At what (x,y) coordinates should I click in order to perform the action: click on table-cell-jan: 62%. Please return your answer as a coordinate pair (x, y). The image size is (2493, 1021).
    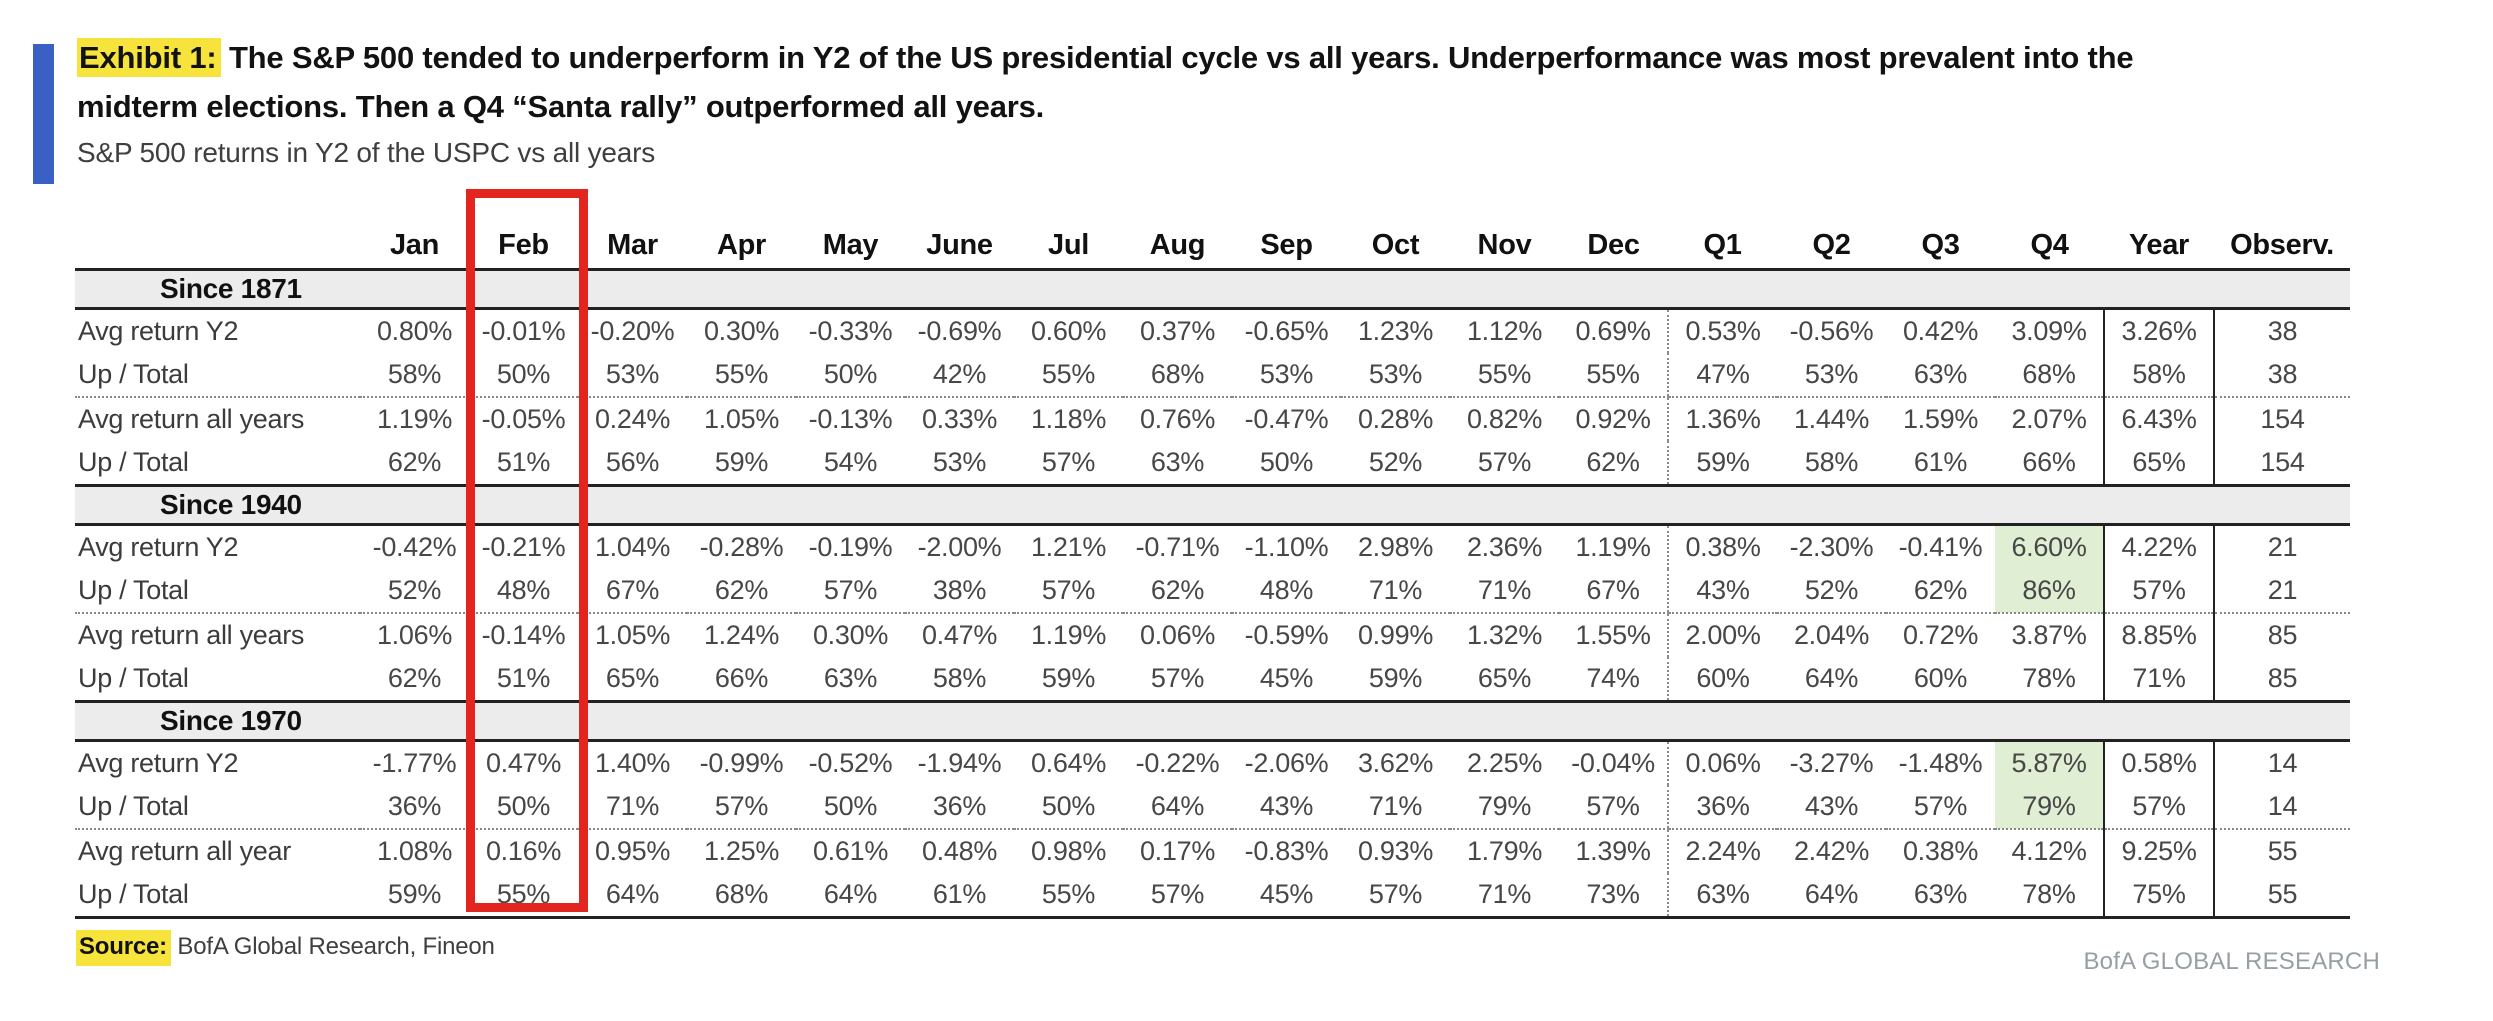
    Looking at the image, I should click on (414, 462).